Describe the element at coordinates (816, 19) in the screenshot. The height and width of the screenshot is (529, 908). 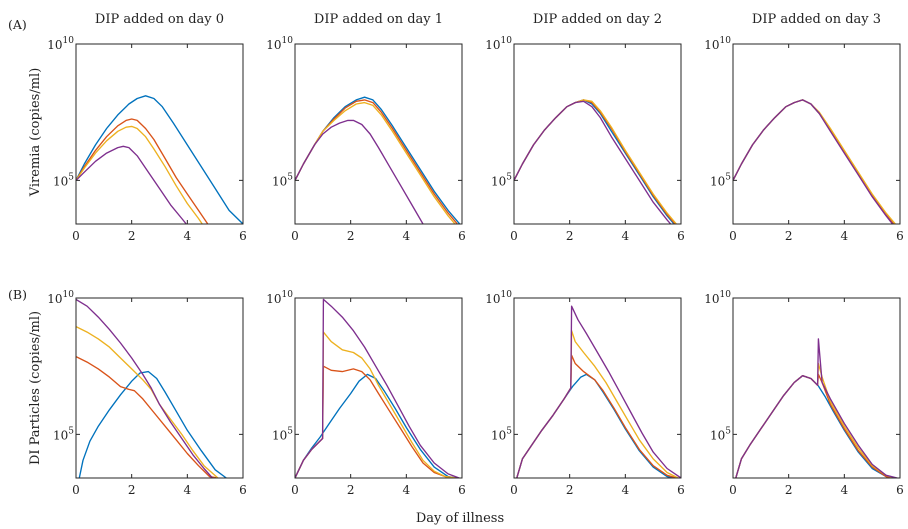
I see `panel-title: DIP added on day 3` at that location.